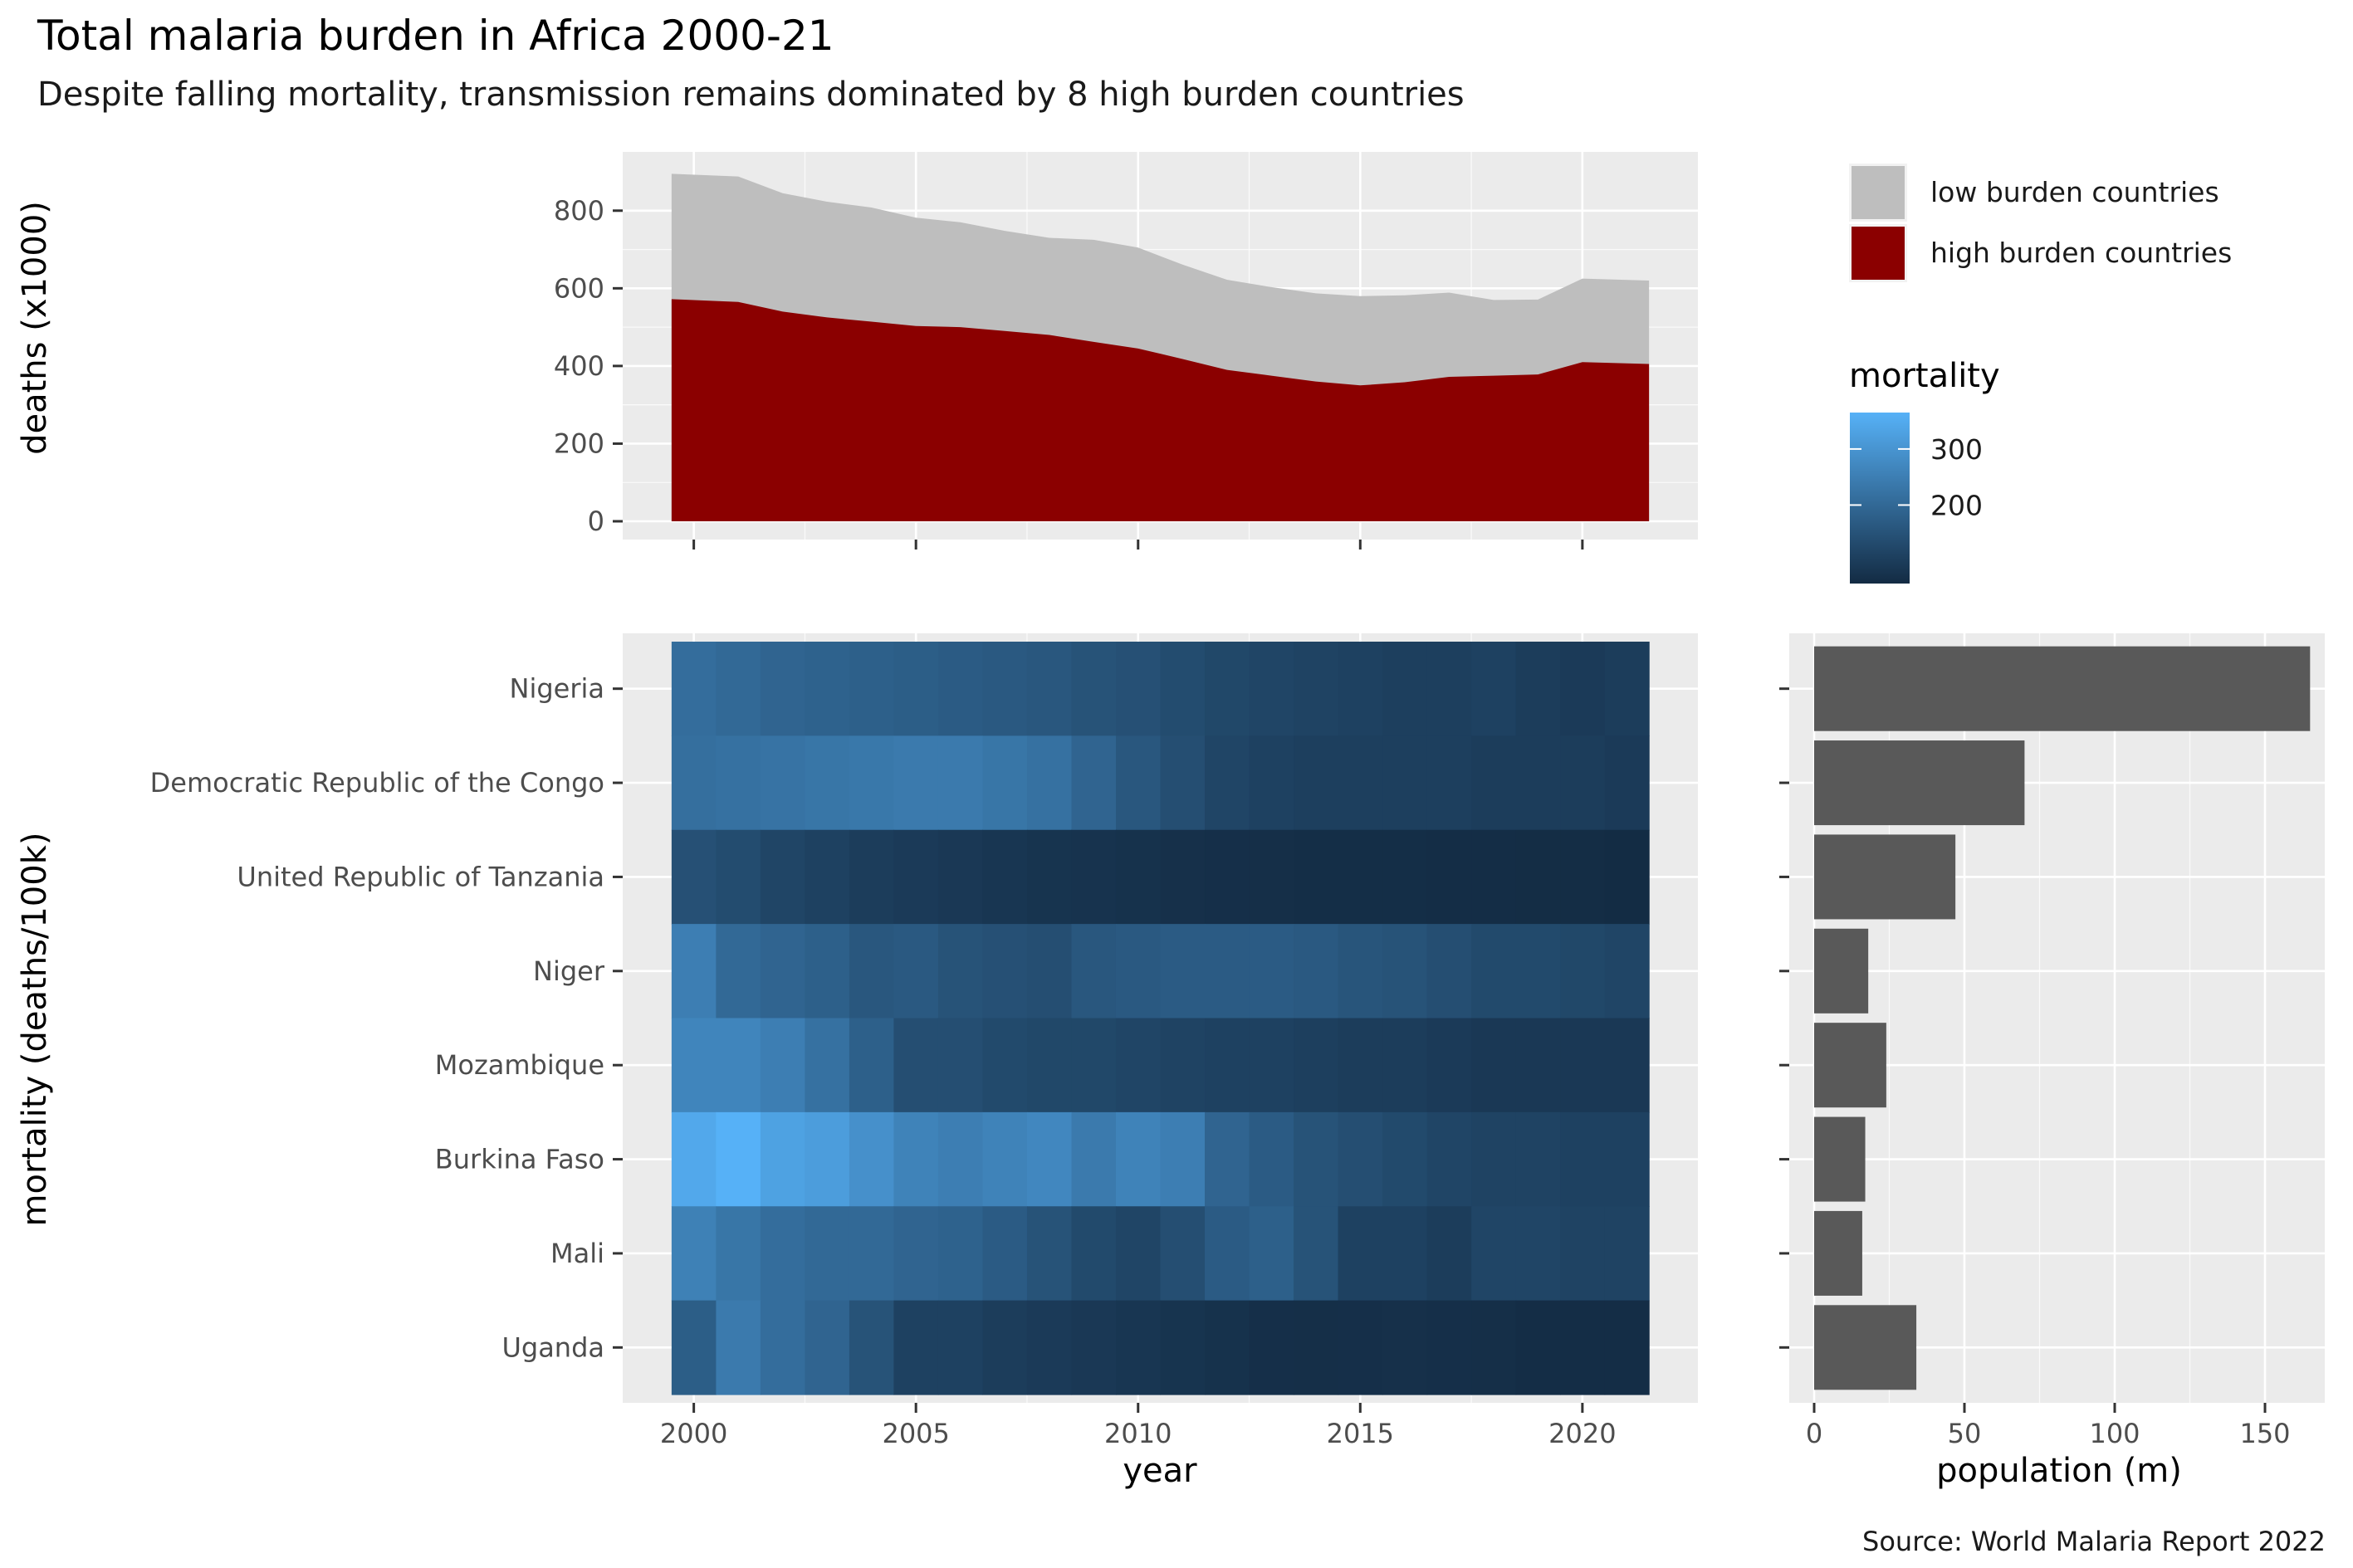 The image size is (2353, 1568). I want to click on heatmap-x-tick-label: 2000, so click(693, 1433).